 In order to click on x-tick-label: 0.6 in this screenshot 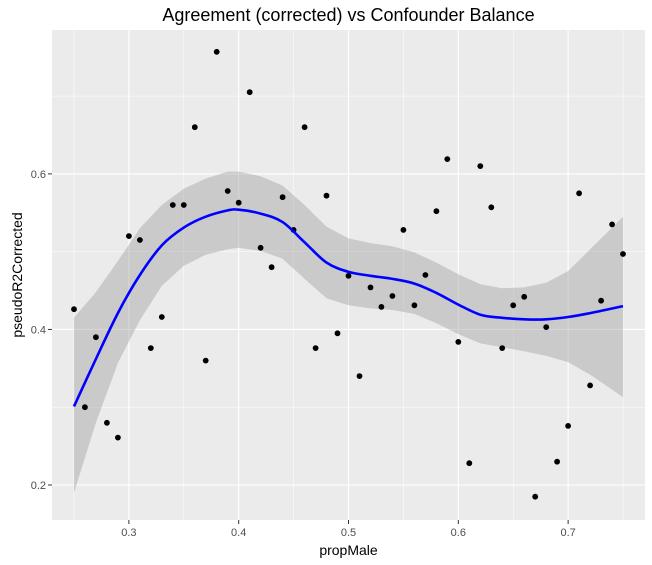, I will do `click(458, 533)`.